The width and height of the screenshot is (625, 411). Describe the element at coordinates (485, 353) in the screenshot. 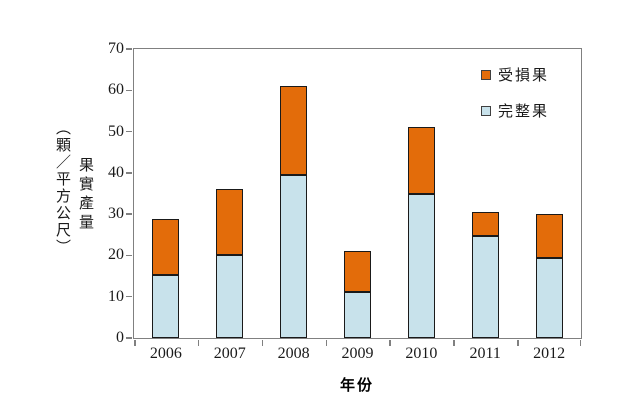

I see `x-tick-label: 2011` at that location.